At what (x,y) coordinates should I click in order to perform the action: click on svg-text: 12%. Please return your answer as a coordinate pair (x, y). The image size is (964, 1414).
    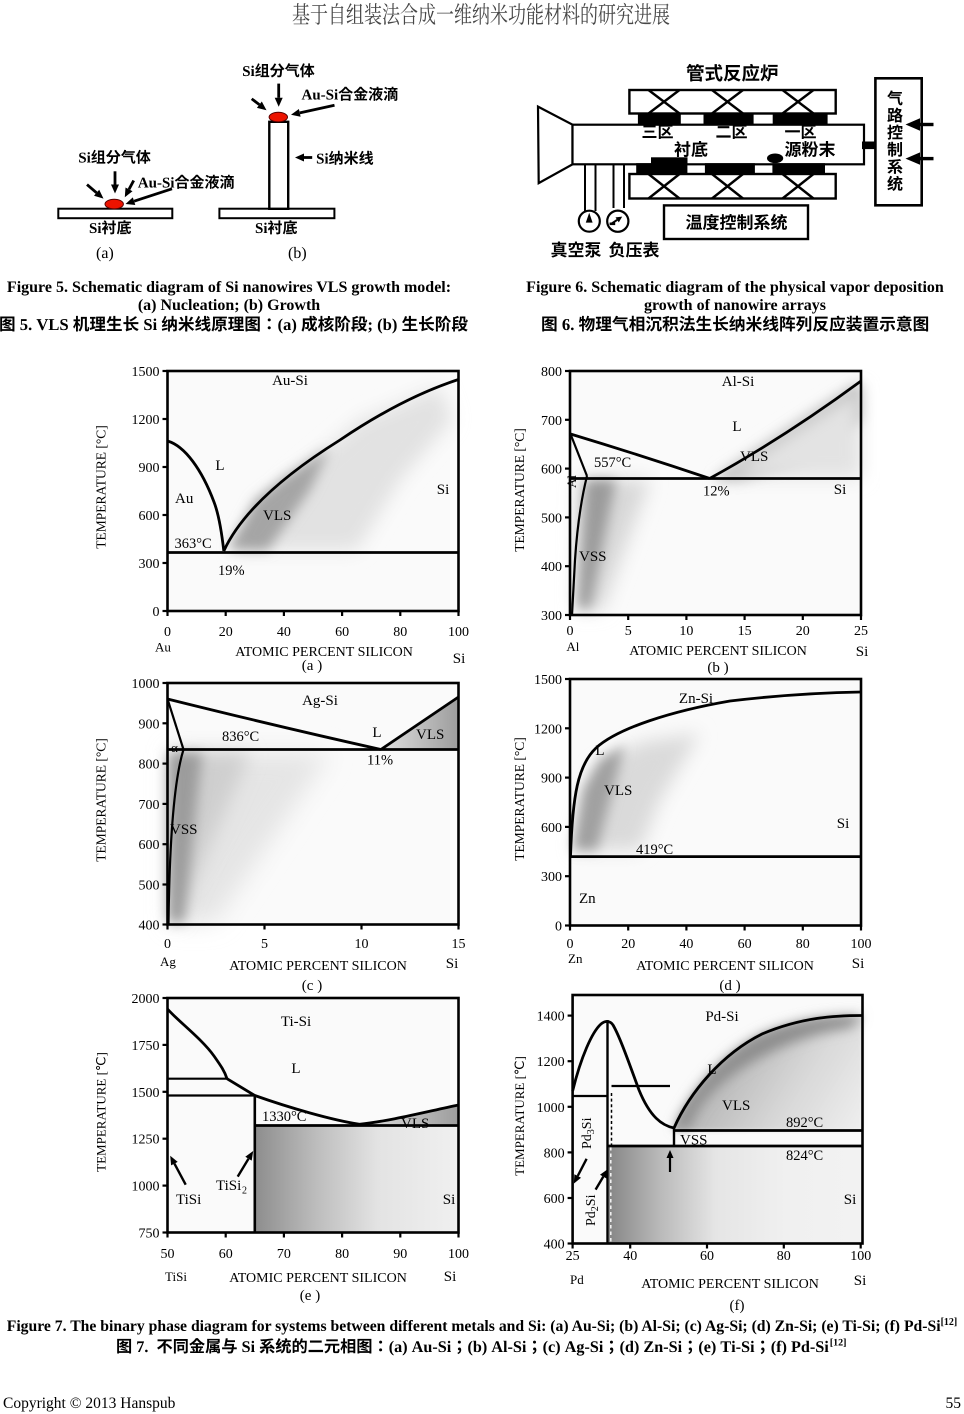
    Looking at the image, I should click on (716, 492).